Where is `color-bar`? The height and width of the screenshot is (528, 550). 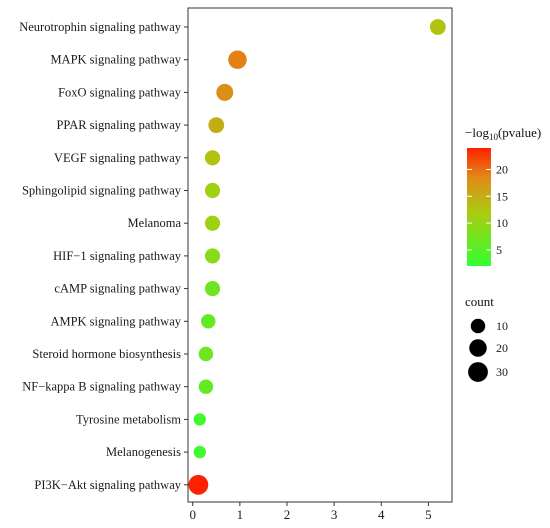
color-bar is located at coordinates (479, 207).